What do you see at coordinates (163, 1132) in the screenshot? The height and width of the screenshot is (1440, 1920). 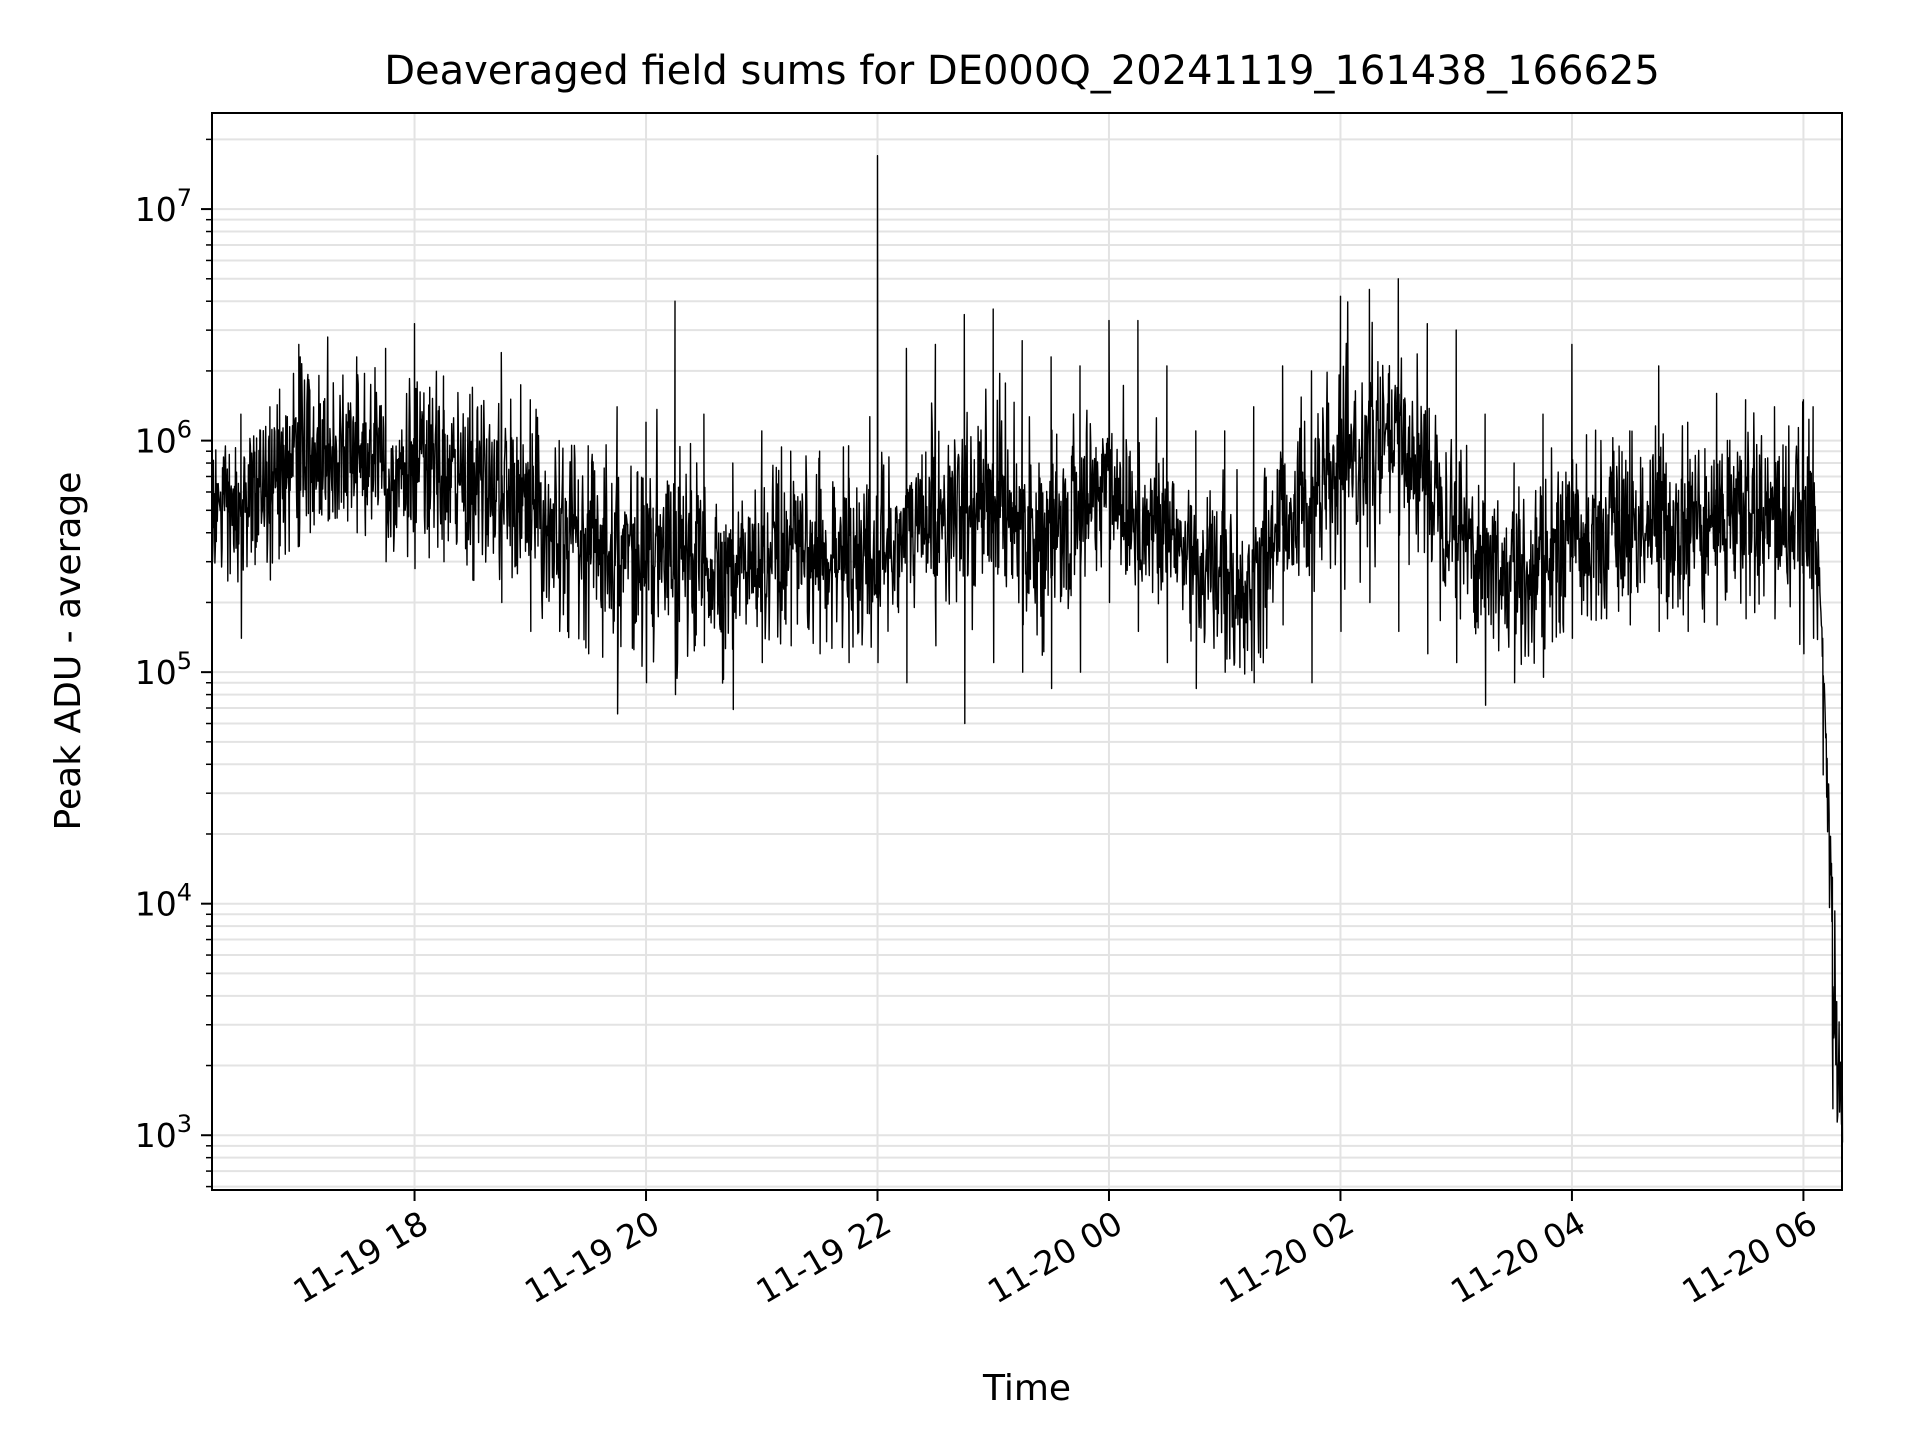 I see `y-tick-label: 10³` at bounding box center [163, 1132].